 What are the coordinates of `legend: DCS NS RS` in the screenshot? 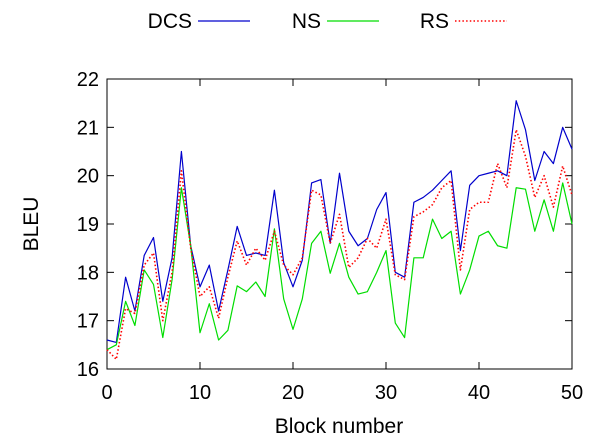 It's located at (327, 21).